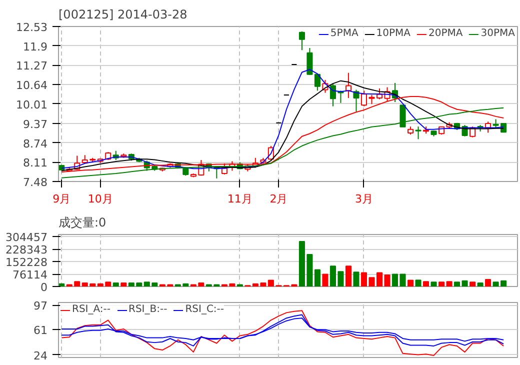  I want to click on y-tick-label: 228343, so click(27, 250).